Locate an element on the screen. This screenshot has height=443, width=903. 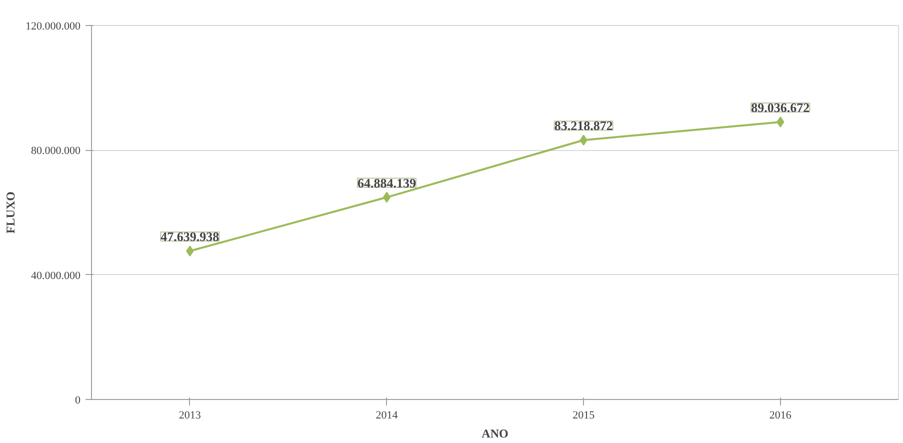
x-tick-label: 2016 is located at coordinates (780, 416).